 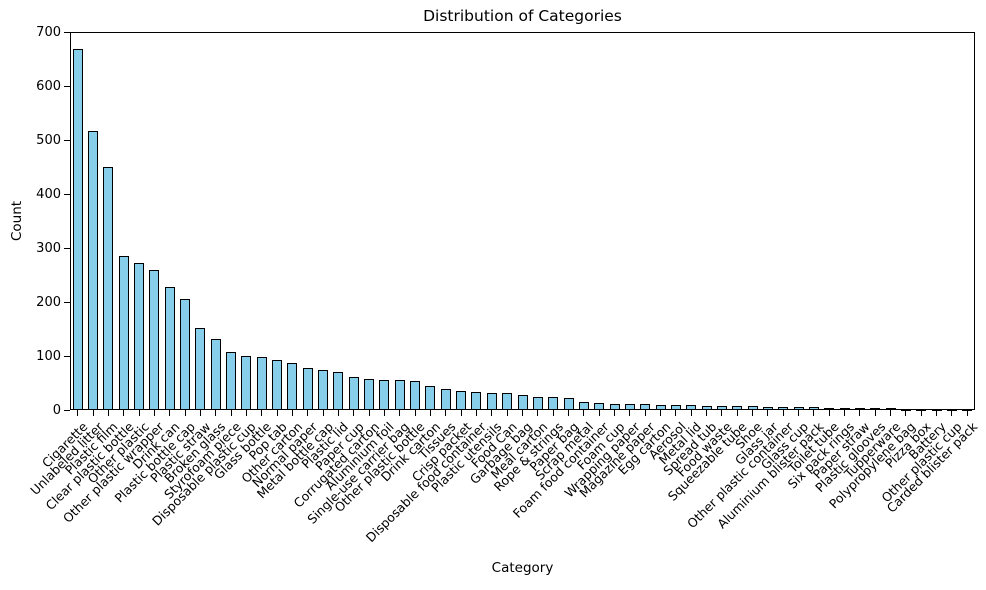 What do you see at coordinates (48, 86) in the screenshot?
I see `y-tick-label: 600` at bounding box center [48, 86].